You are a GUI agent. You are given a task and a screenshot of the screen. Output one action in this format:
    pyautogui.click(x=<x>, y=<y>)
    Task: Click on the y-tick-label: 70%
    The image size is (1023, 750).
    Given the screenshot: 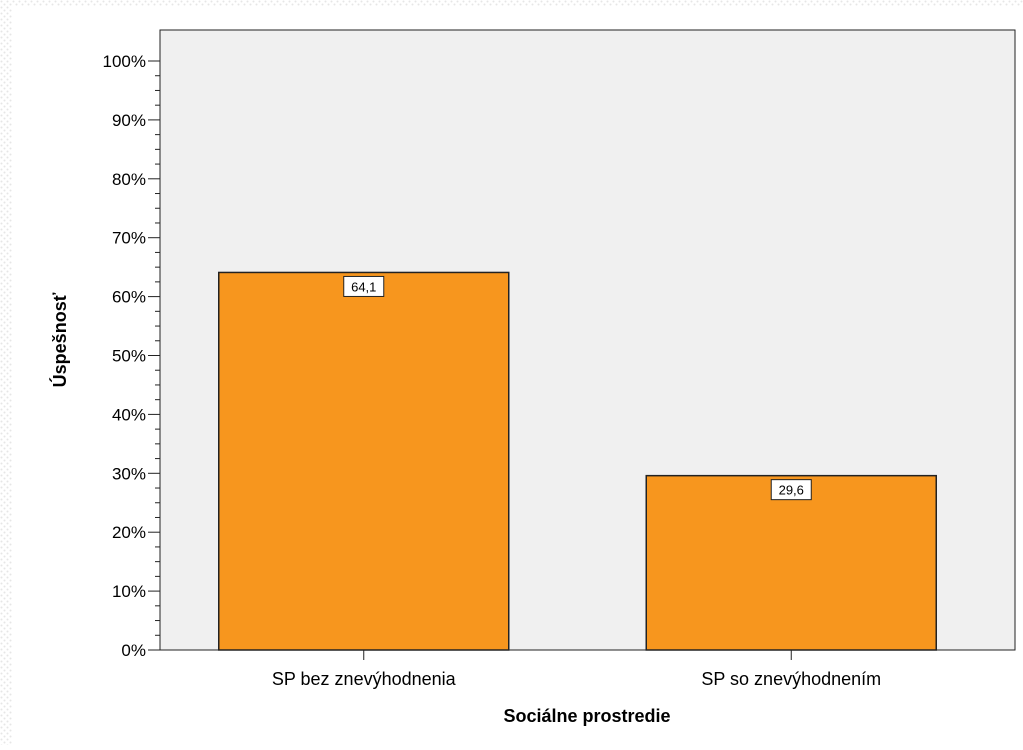 What is the action you would take?
    pyautogui.click(x=129, y=238)
    